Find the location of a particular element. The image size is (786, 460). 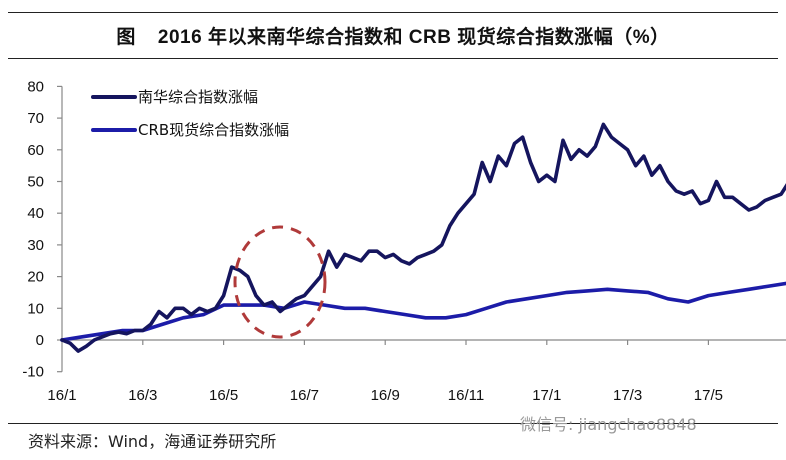

x-tick-label: 16/11 is located at coordinates (466, 395).